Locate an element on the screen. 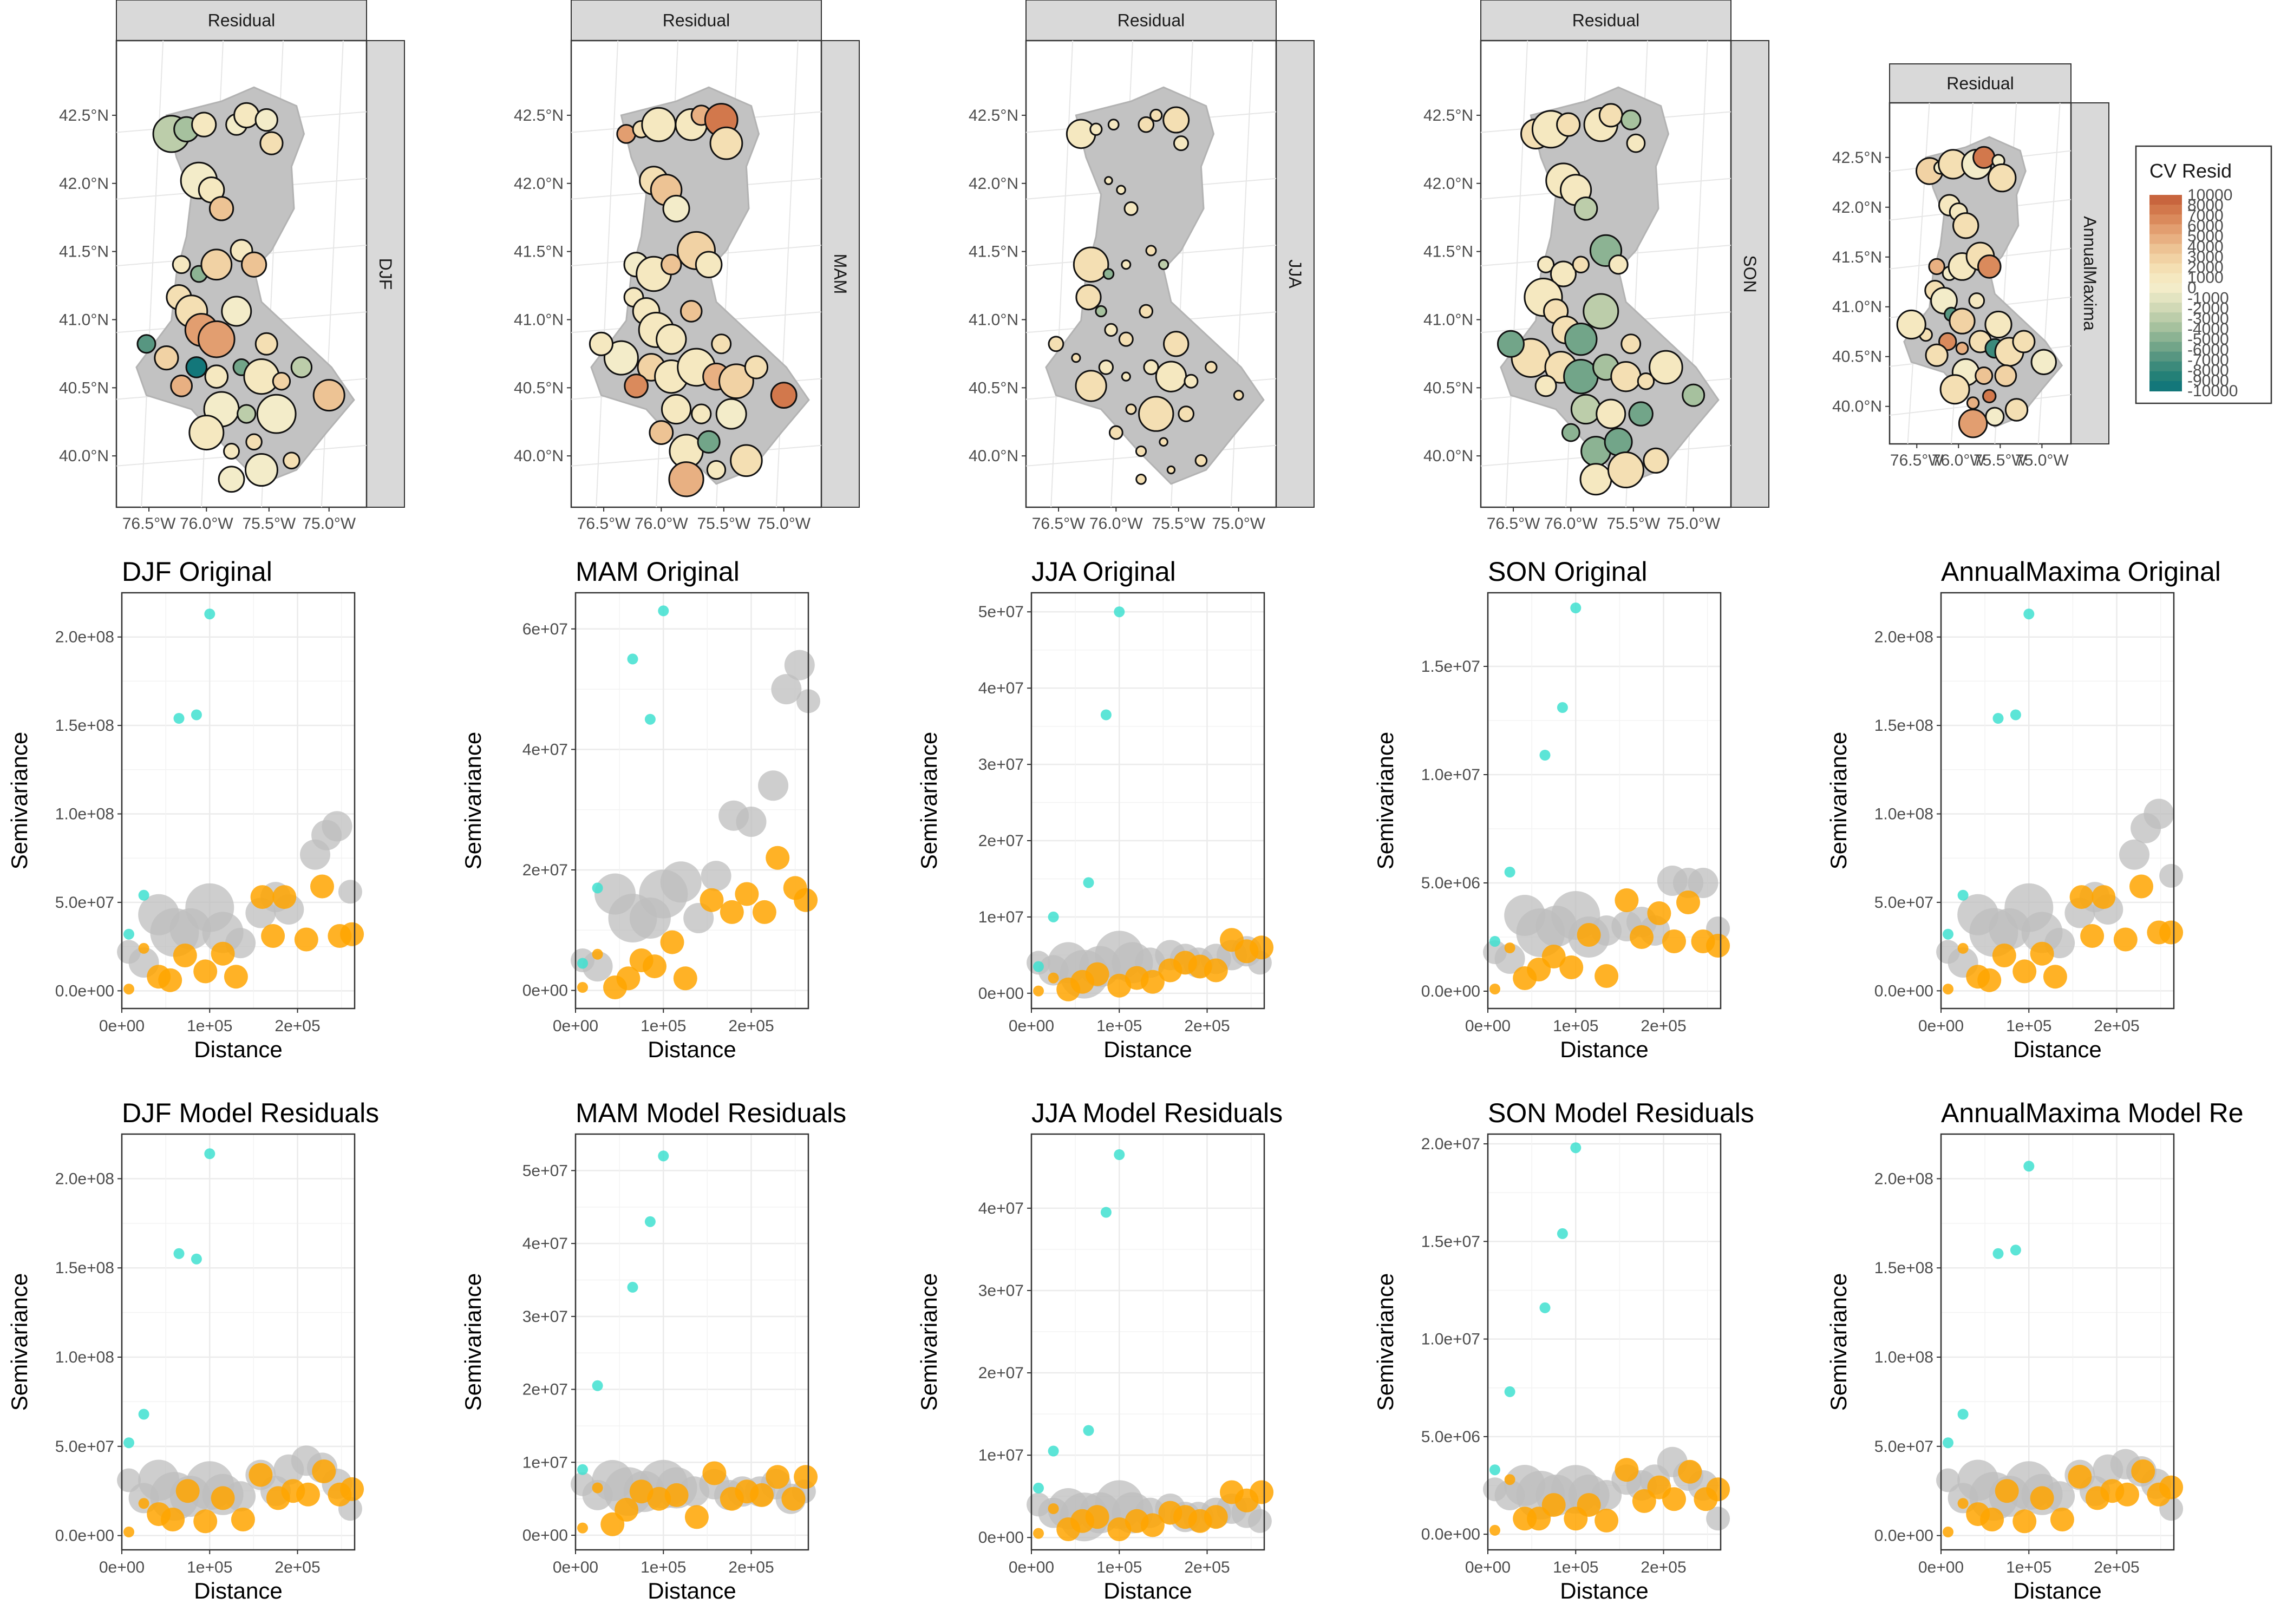 This screenshot has height=1624, width=2274. legend-label: 10000 is located at coordinates (2210, 195).